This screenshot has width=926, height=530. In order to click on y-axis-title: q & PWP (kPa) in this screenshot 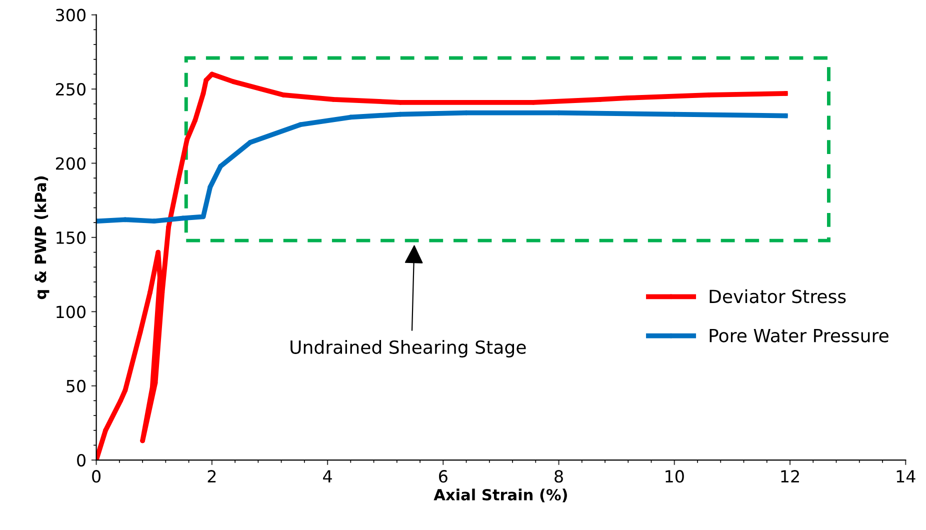, I will do `click(42, 238)`.